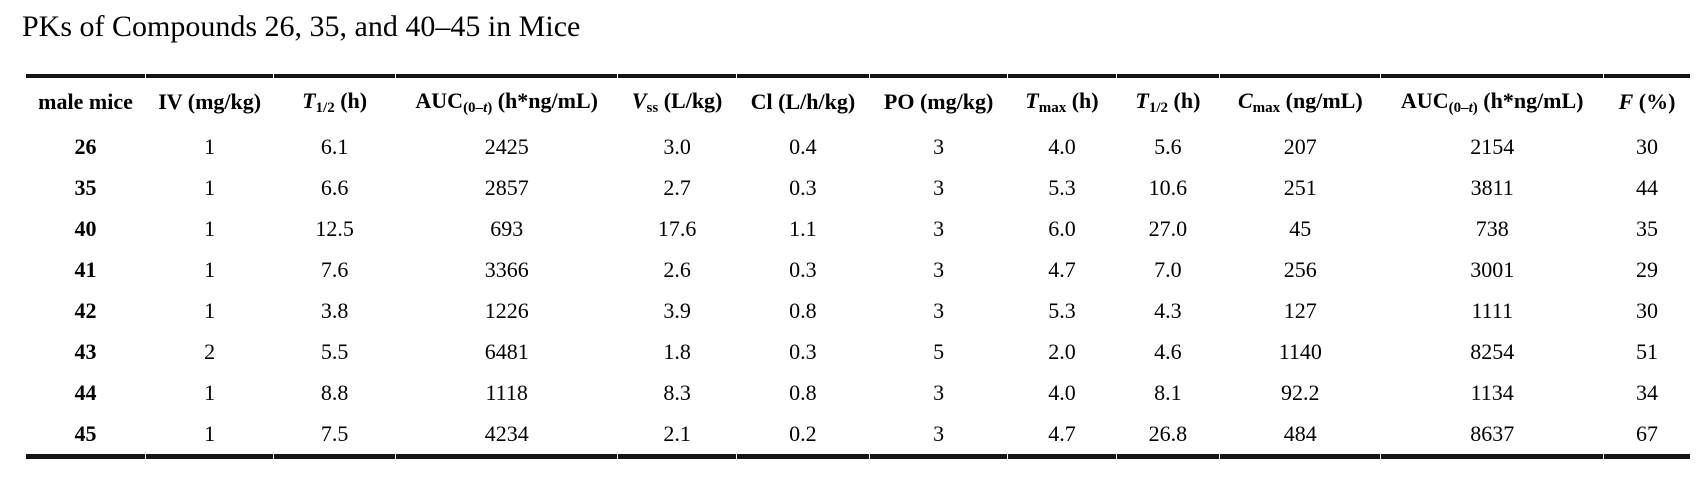 Image resolution: width=1702 pixels, height=484 pixels. Describe the element at coordinates (677, 187) in the screenshot. I see `cell-vss: 2.7` at that location.